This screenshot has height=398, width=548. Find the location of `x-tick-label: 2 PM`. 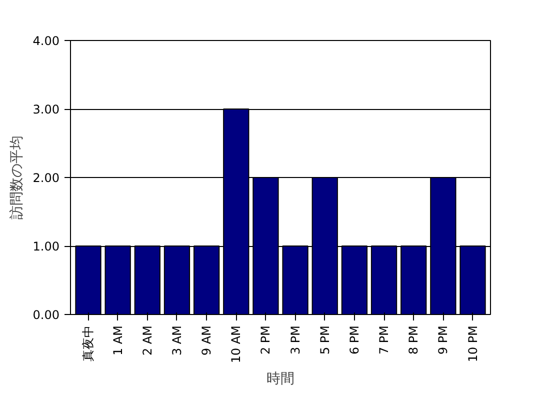

x-tick-label: 2 PM is located at coordinates (265, 340).